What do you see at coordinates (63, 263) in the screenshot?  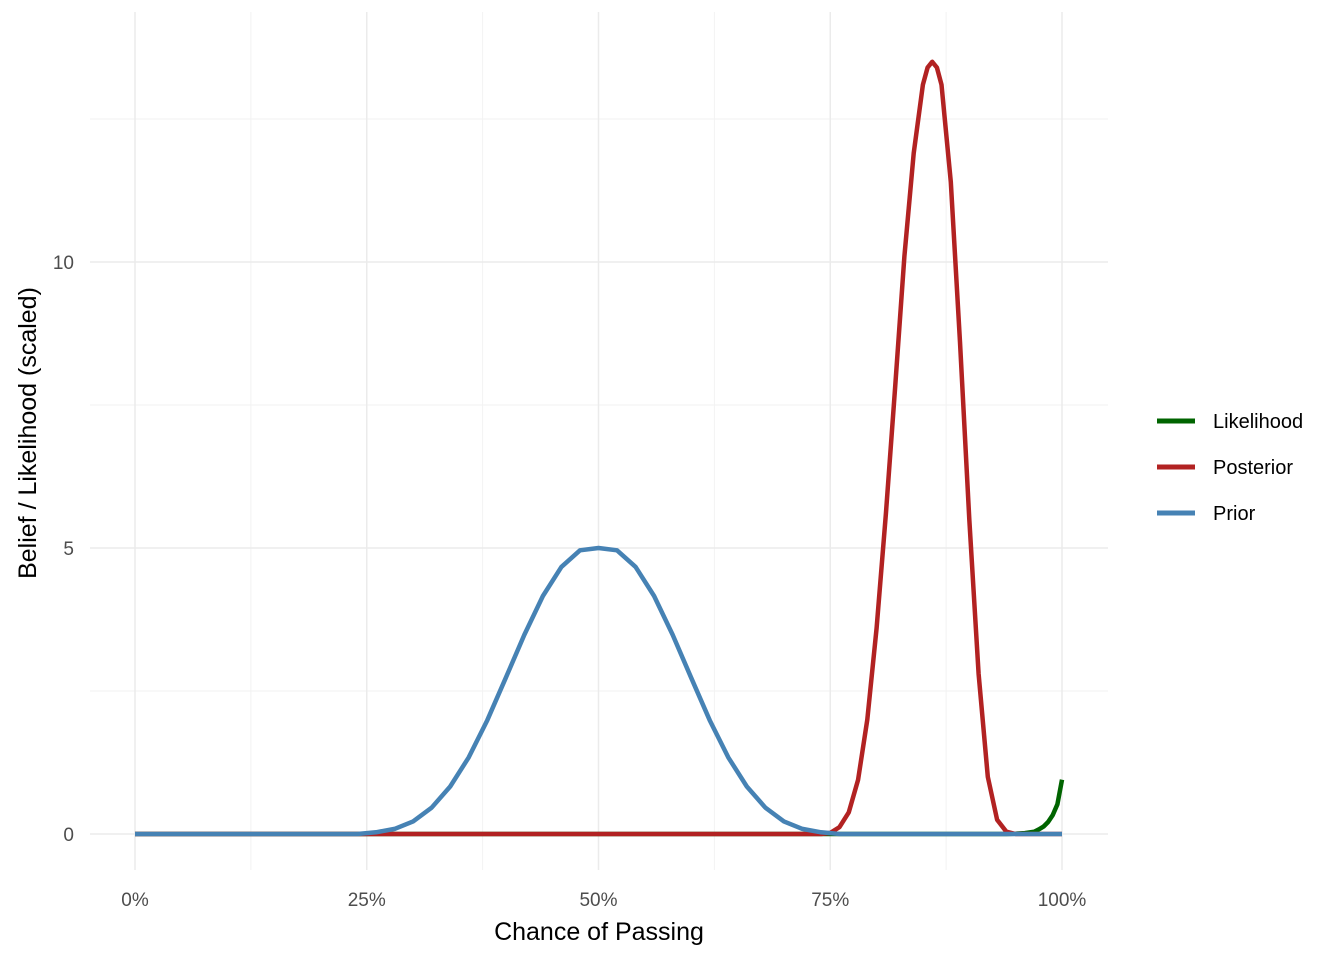 I see `y-tick-label: 10` at bounding box center [63, 263].